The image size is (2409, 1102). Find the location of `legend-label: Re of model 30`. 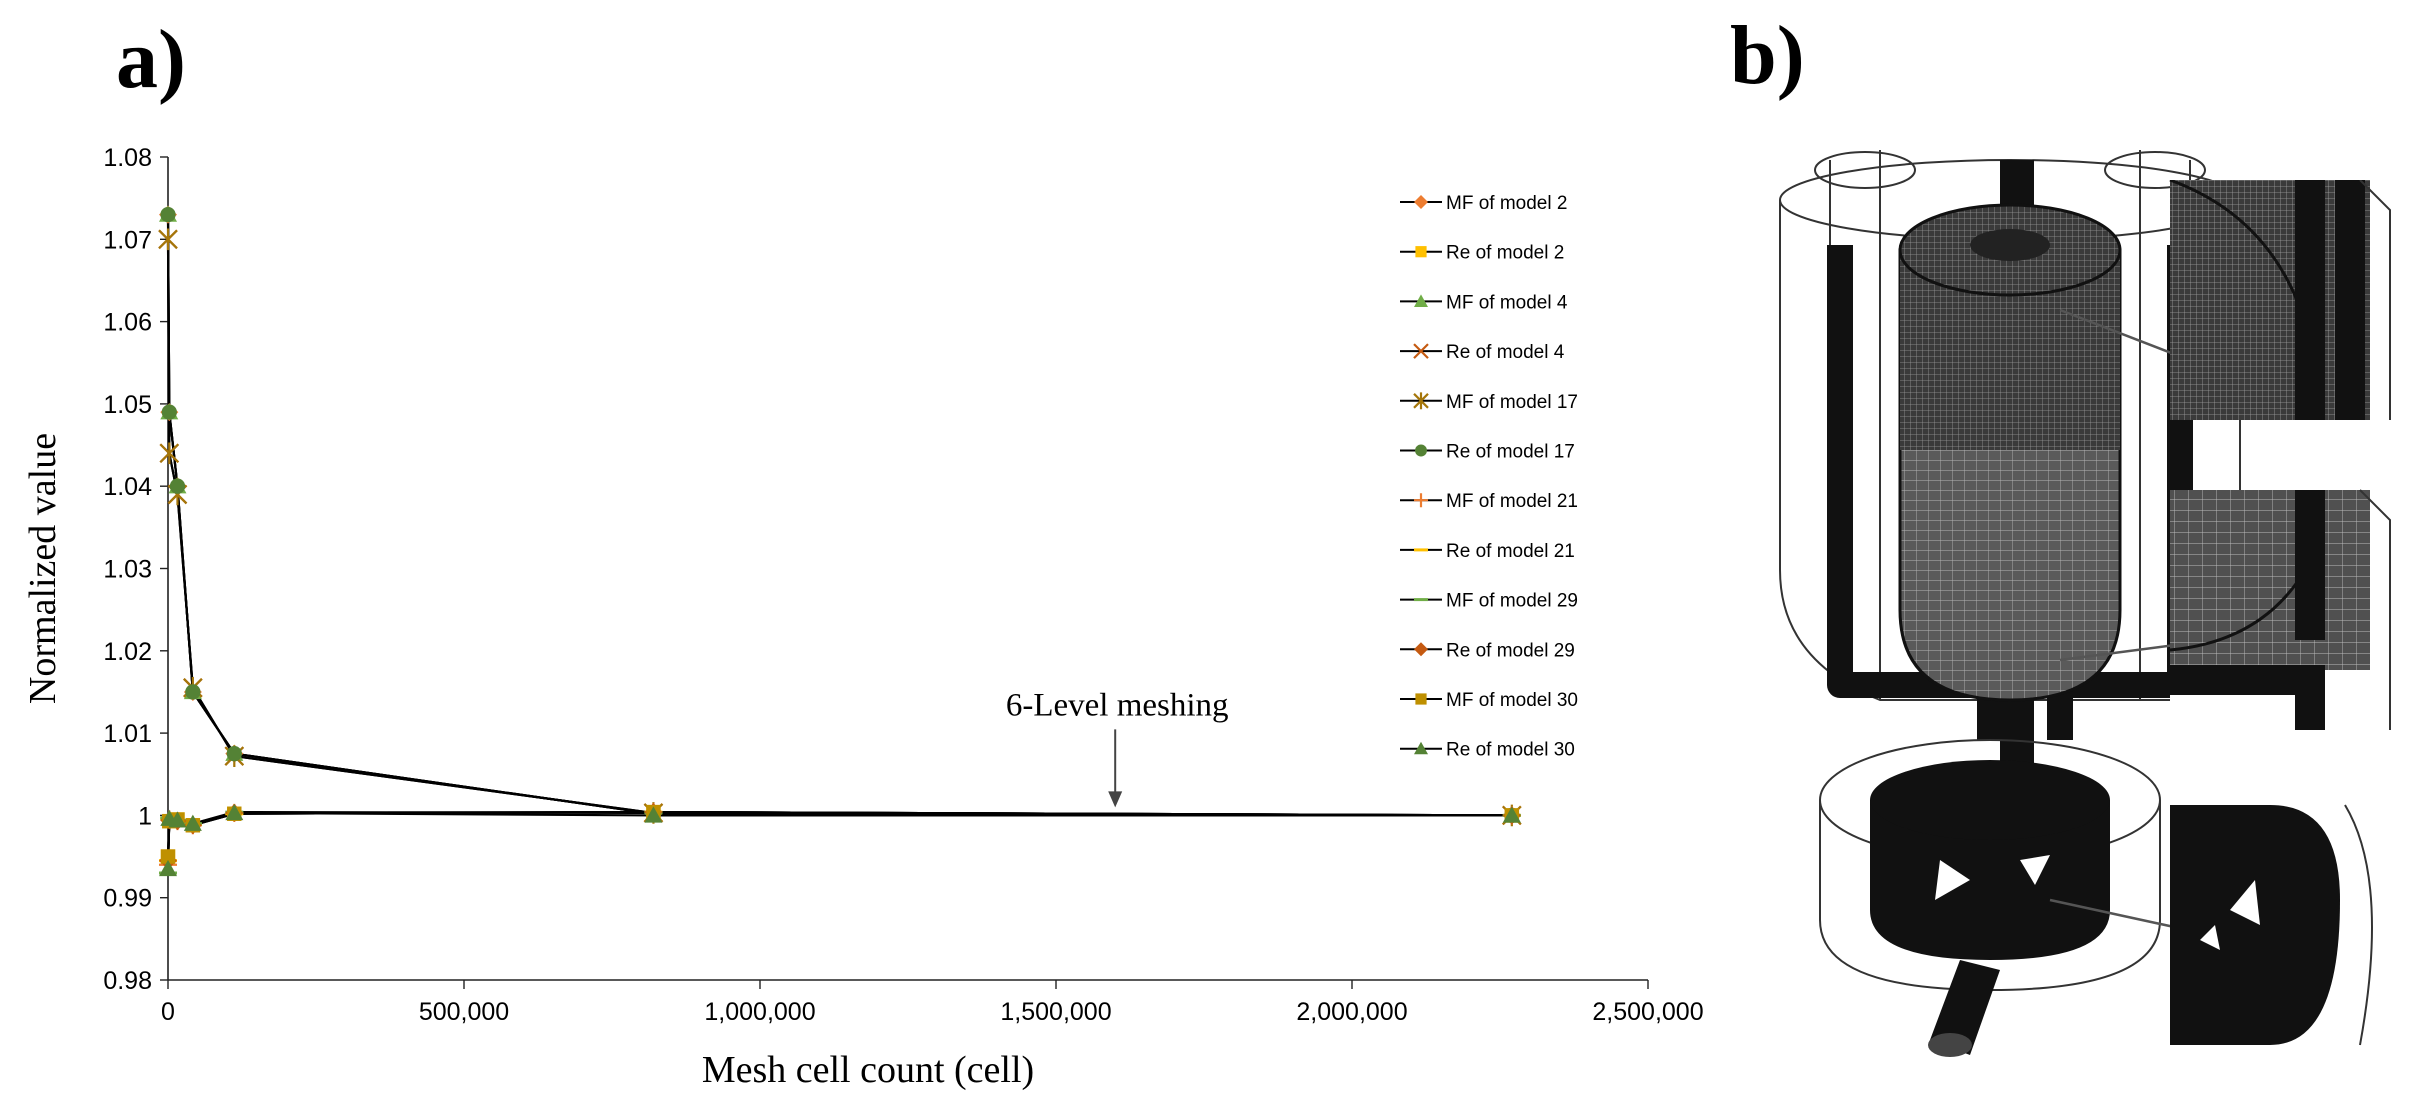

legend-label: Re of model 30 is located at coordinates (1510, 750).